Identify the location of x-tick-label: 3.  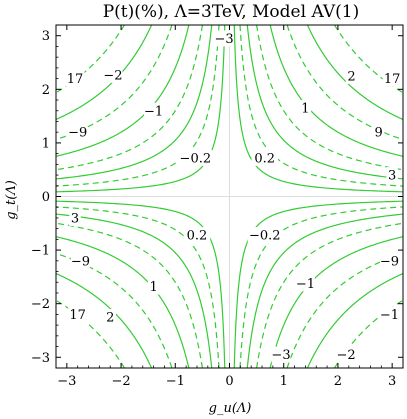
(392, 381).